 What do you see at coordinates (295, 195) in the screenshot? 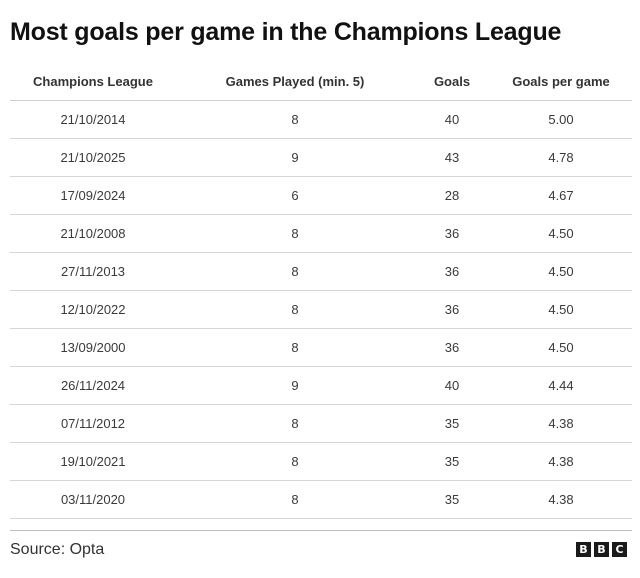
I see `table-cell: 6` at bounding box center [295, 195].